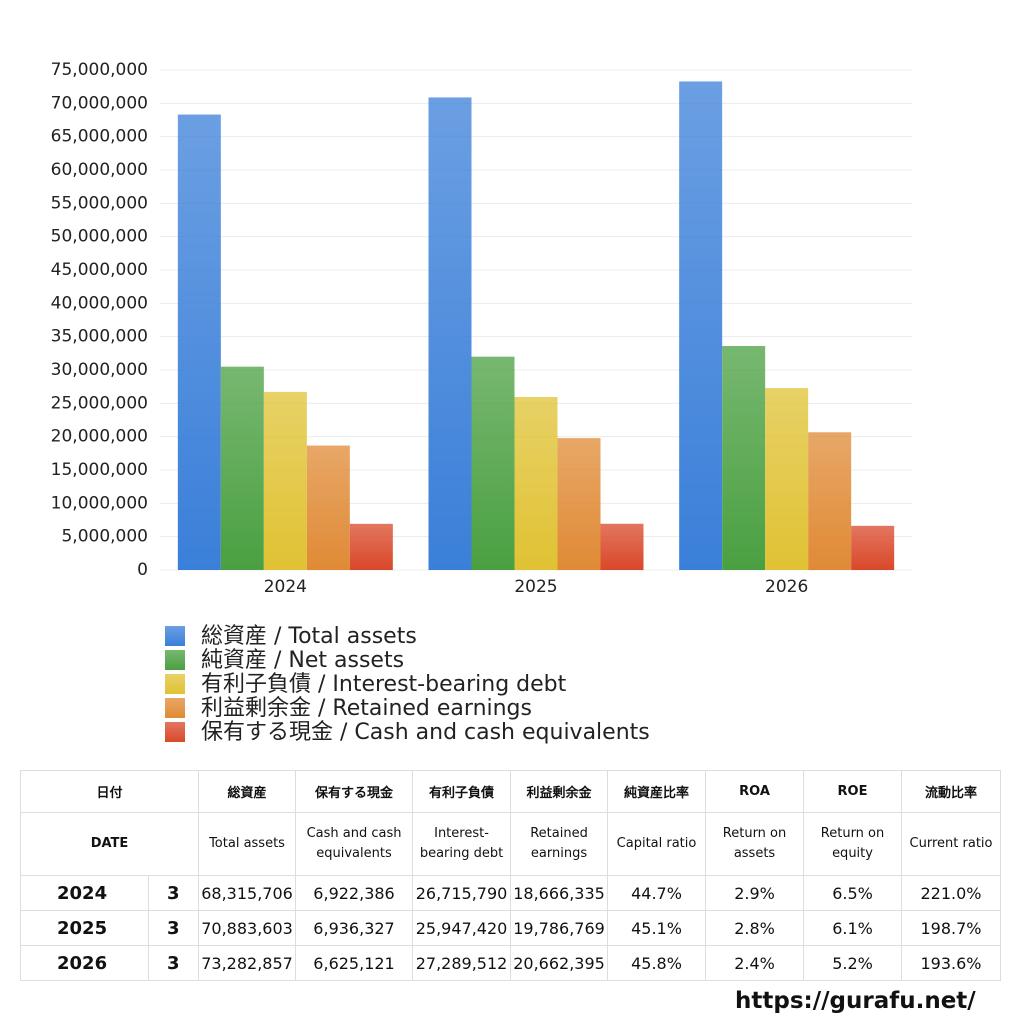 This screenshot has height=1024, width=1024. I want to click on y-tick-label: 0, so click(142, 570).